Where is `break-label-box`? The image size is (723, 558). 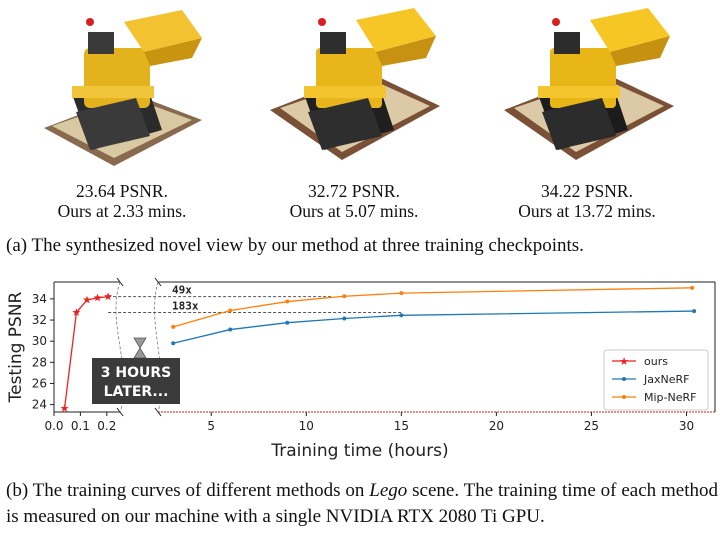 break-label-box is located at coordinates (136, 381).